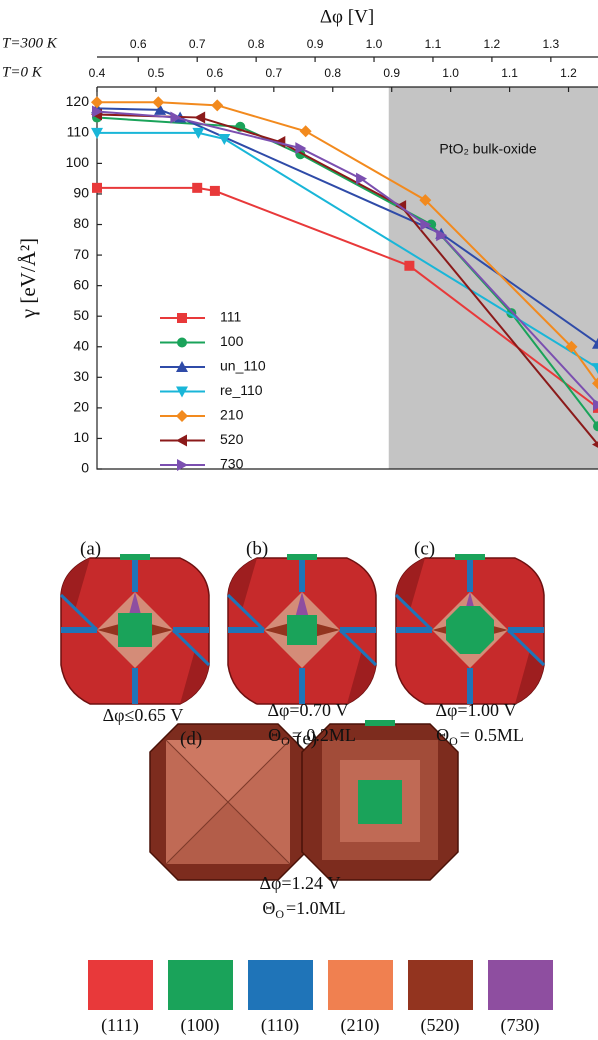  I want to click on shaded-region, so click(493, 278).